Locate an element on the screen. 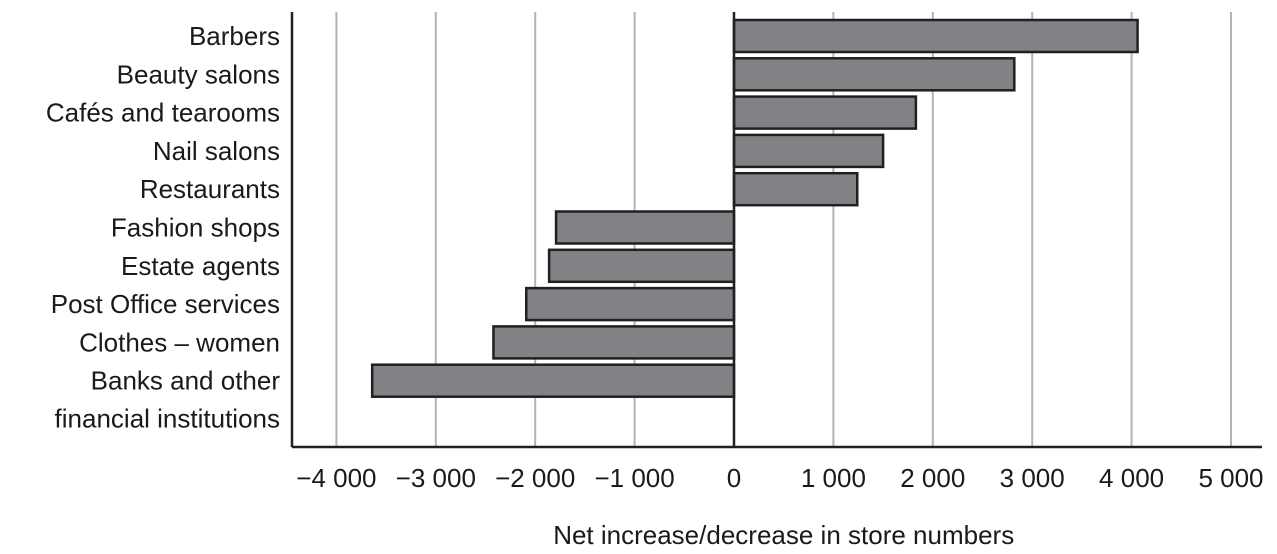 The image size is (1277, 554). category-label: Cafés and tearooms is located at coordinates (163, 113).